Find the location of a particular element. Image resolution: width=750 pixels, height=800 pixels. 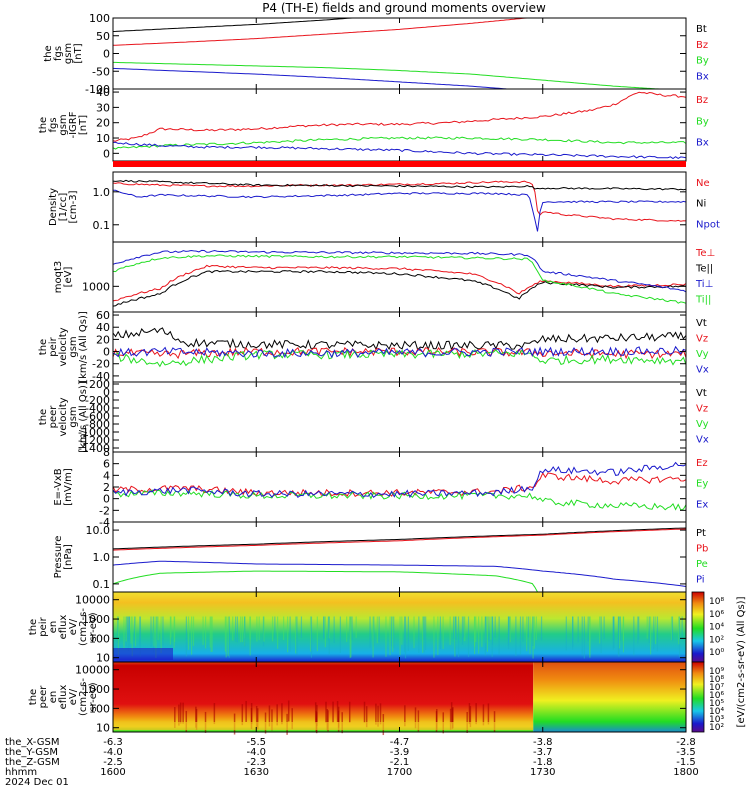

x-axis-row-name: the_Y-GSM is located at coordinates (31, 752).